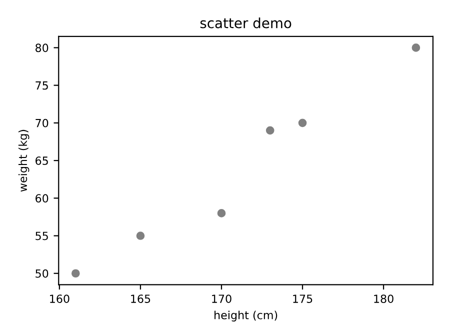  I want to click on y-tick-label: 80, so click(42, 48).